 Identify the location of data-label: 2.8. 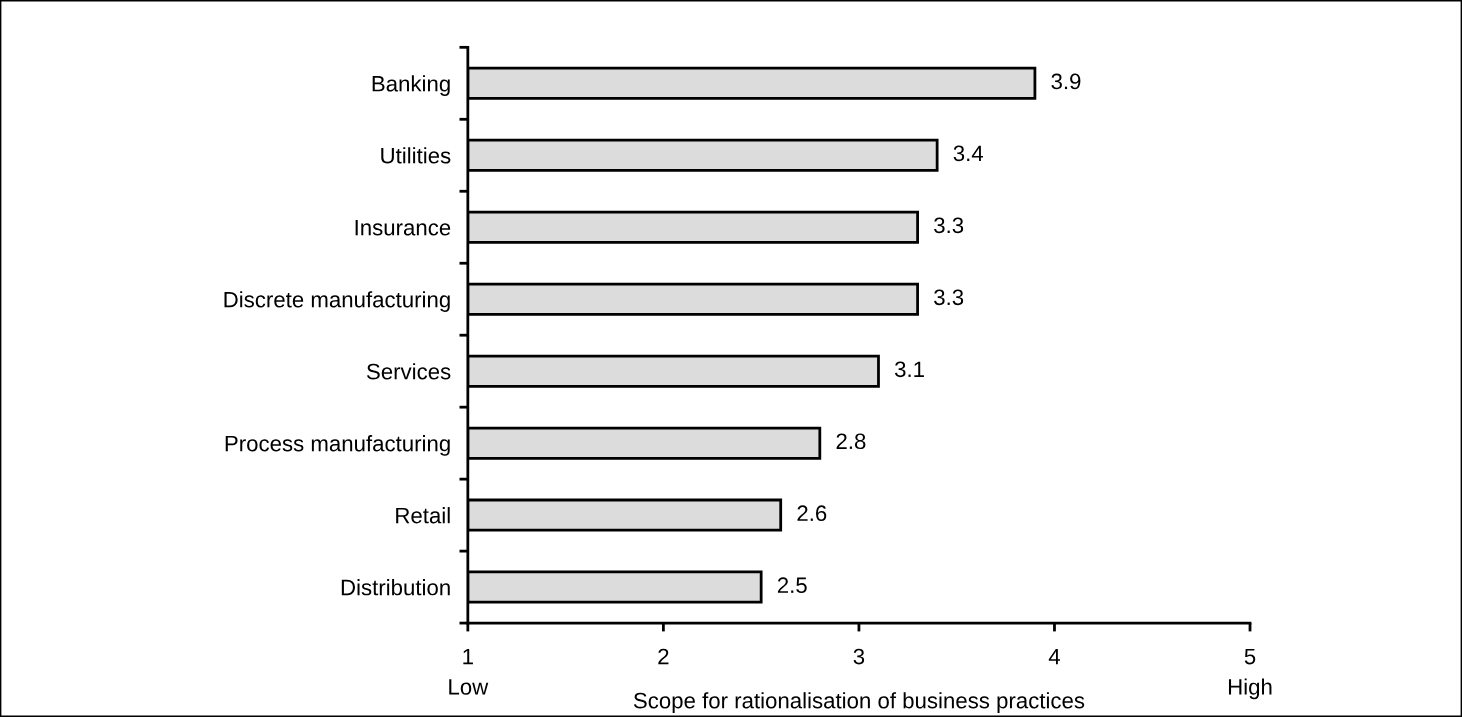
(851, 441).